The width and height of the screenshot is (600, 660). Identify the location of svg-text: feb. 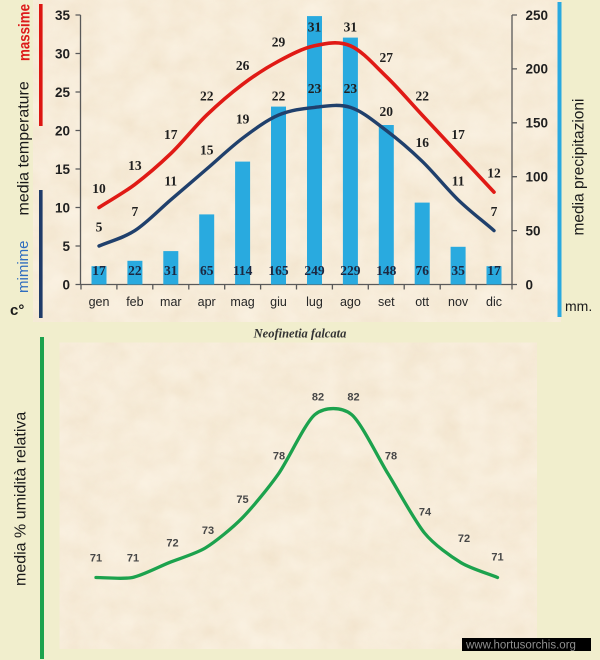
(134, 302).